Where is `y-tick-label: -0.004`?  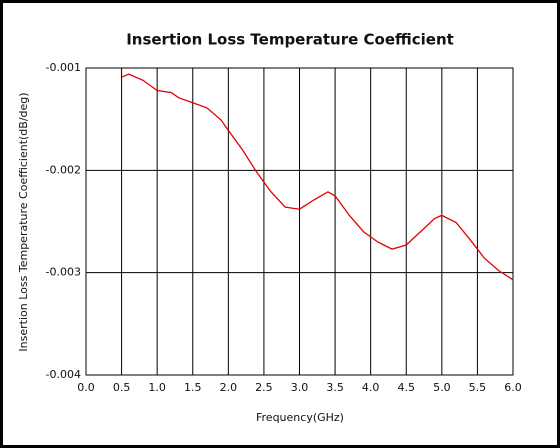
y-tick-label: -0.004 is located at coordinates (63, 374).